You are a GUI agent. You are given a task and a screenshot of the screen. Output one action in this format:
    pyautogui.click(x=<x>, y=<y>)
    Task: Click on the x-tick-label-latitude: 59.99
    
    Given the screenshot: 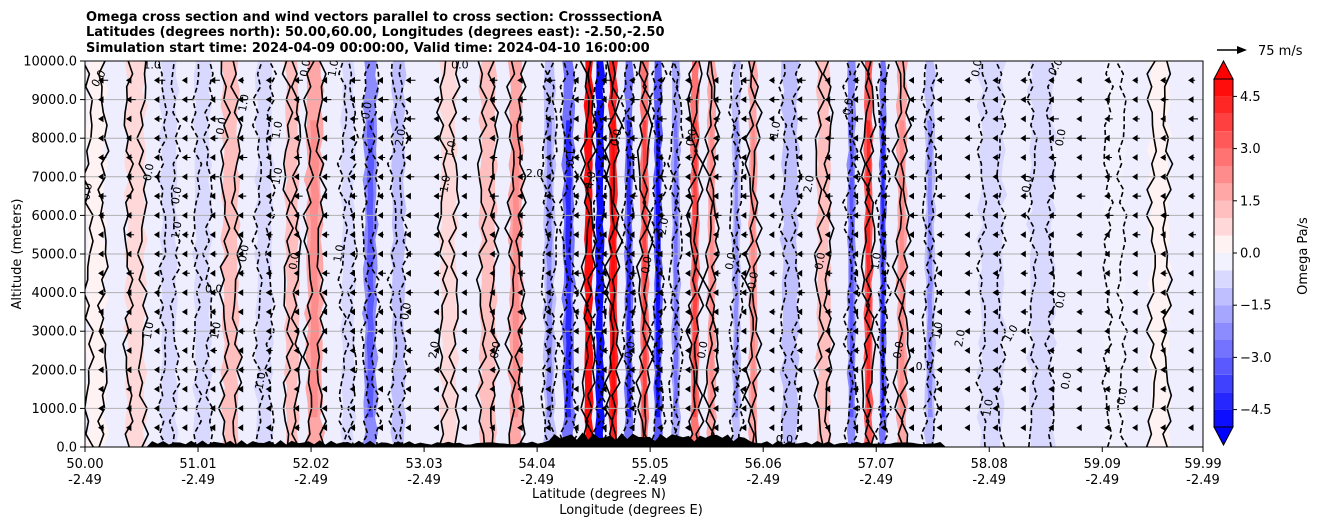 What is the action you would take?
    pyautogui.click(x=1202, y=464)
    